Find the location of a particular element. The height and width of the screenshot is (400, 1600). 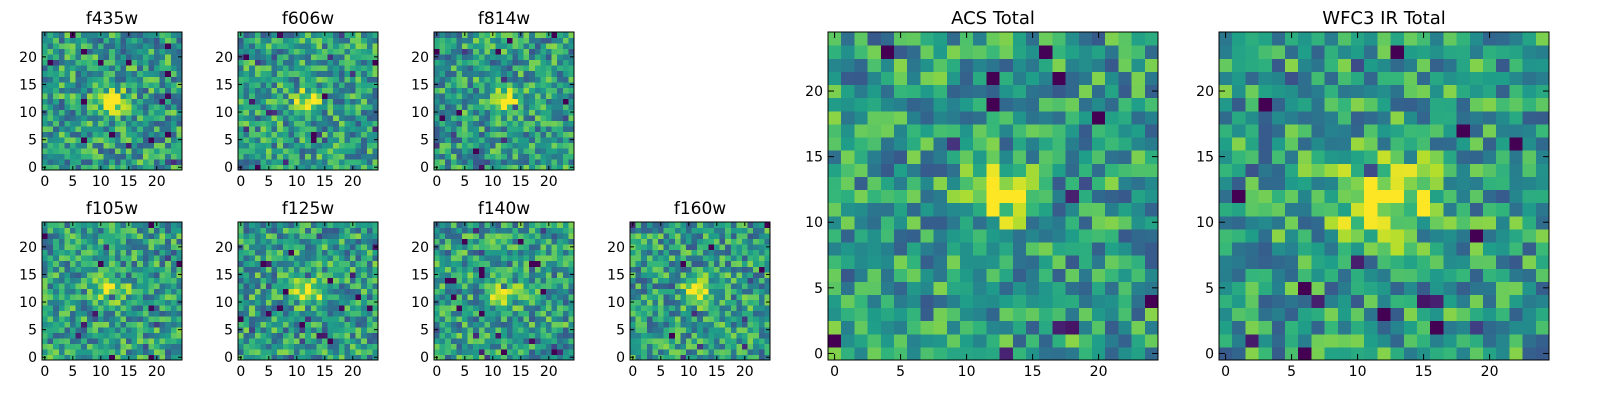

y-tick-label: 20 is located at coordinates (616, 248).